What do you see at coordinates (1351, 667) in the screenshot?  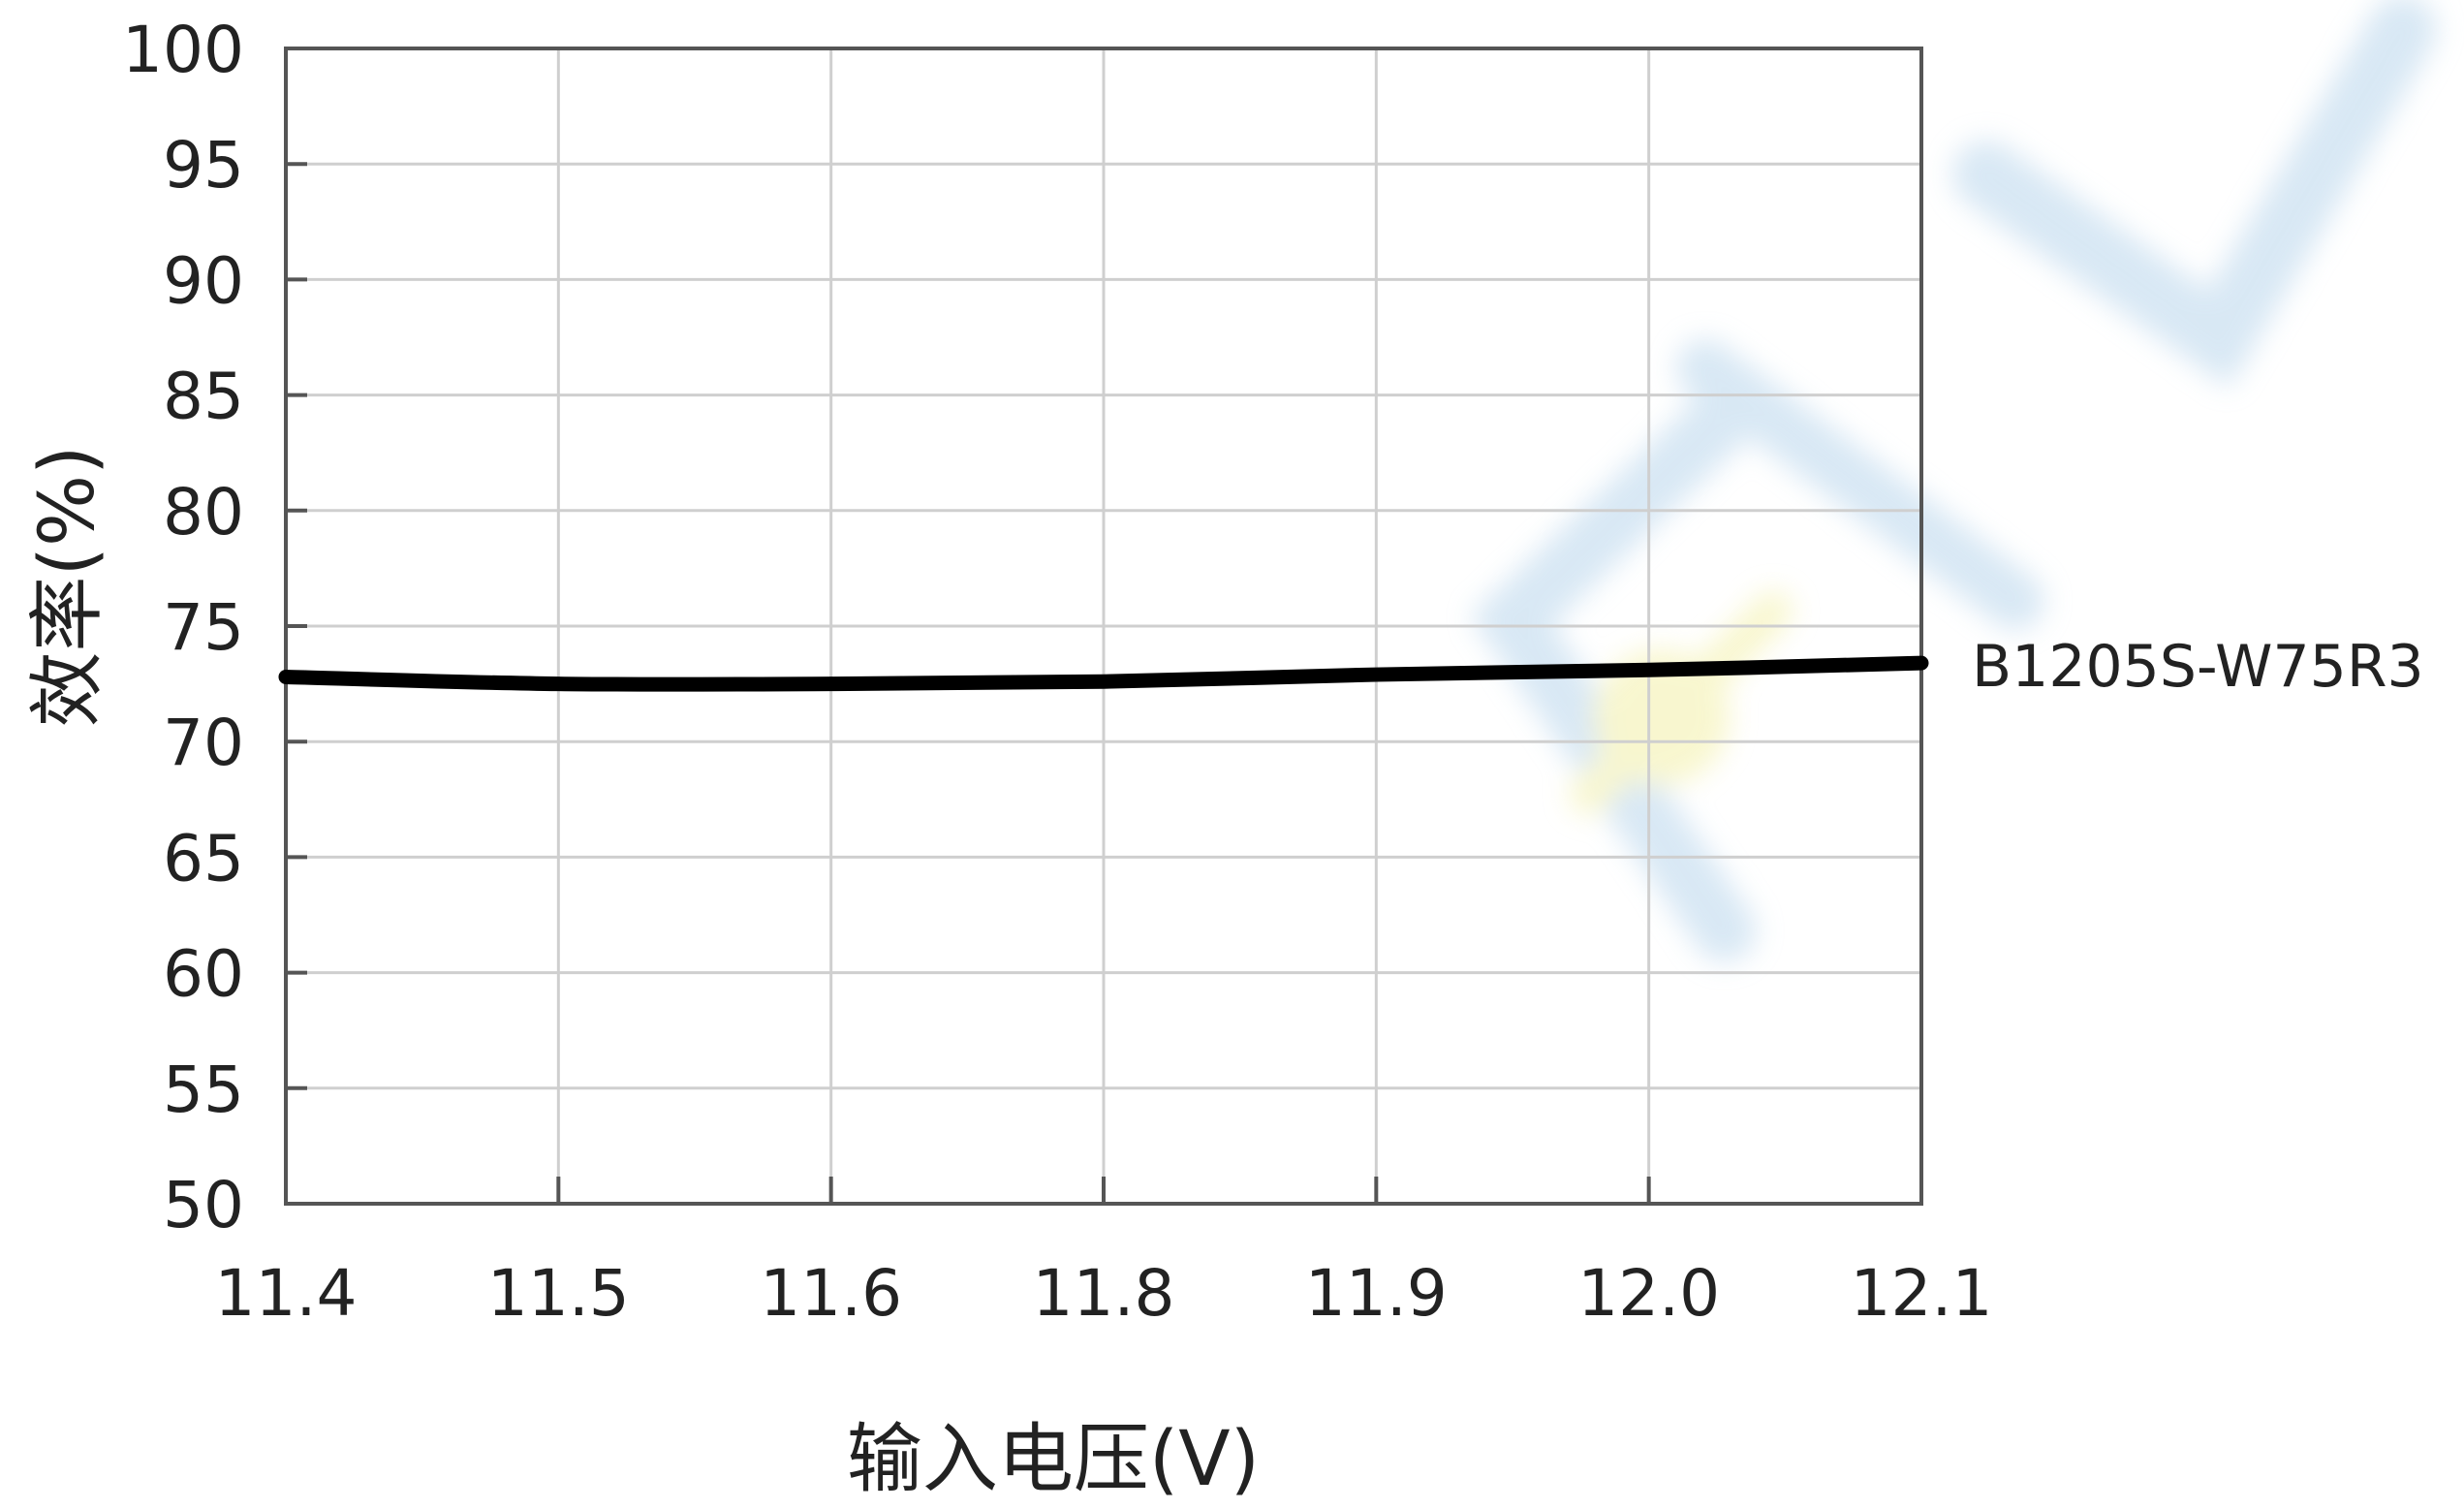 I see `series-layer: B1205S-W75R3` at bounding box center [1351, 667].